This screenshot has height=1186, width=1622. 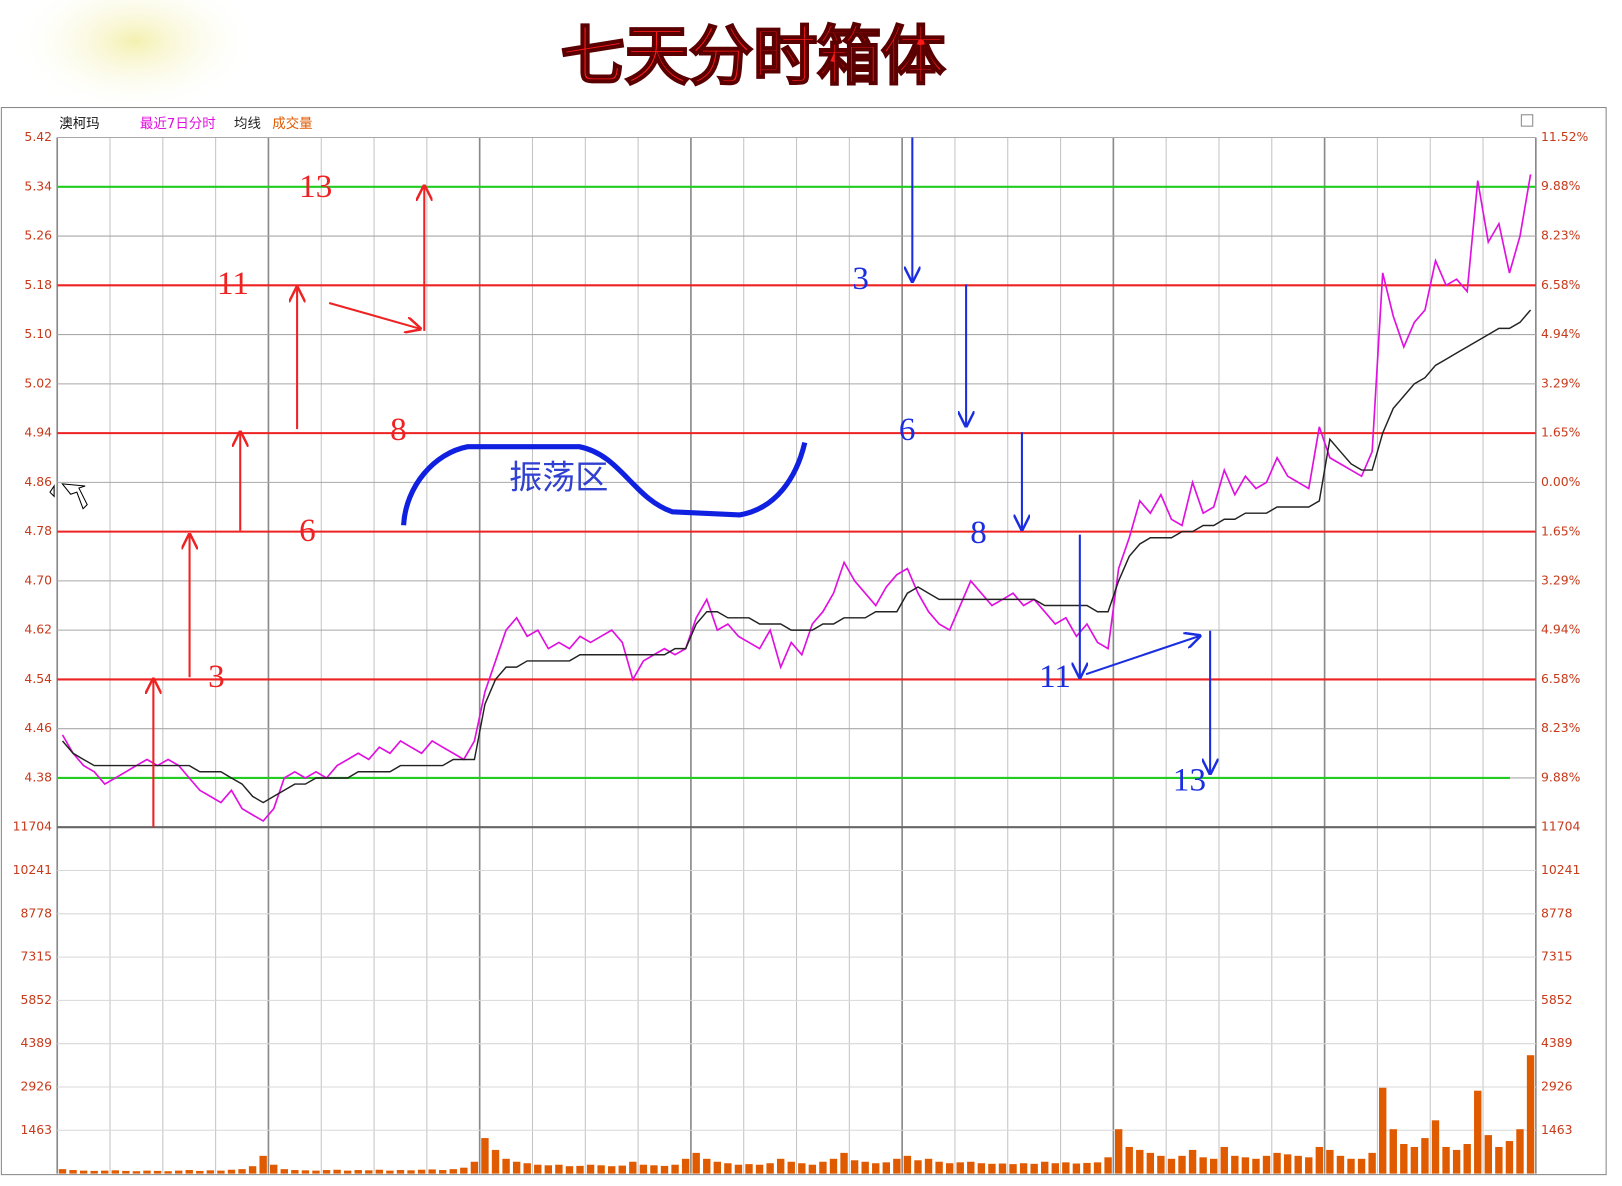 I want to click on y2-tick-label: 3.29%, so click(x=1561, y=382).